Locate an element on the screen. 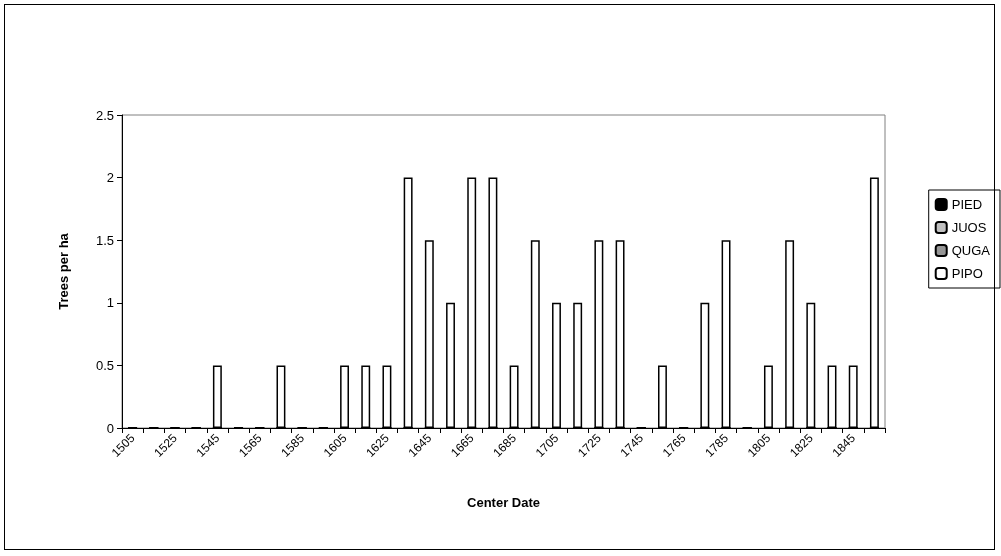  y-tick-label: 0 is located at coordinates (110, 428).